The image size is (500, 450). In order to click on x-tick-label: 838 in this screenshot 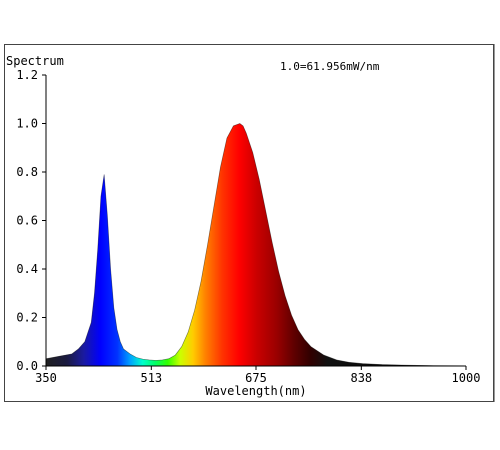, I will do `click(361, 378)`.